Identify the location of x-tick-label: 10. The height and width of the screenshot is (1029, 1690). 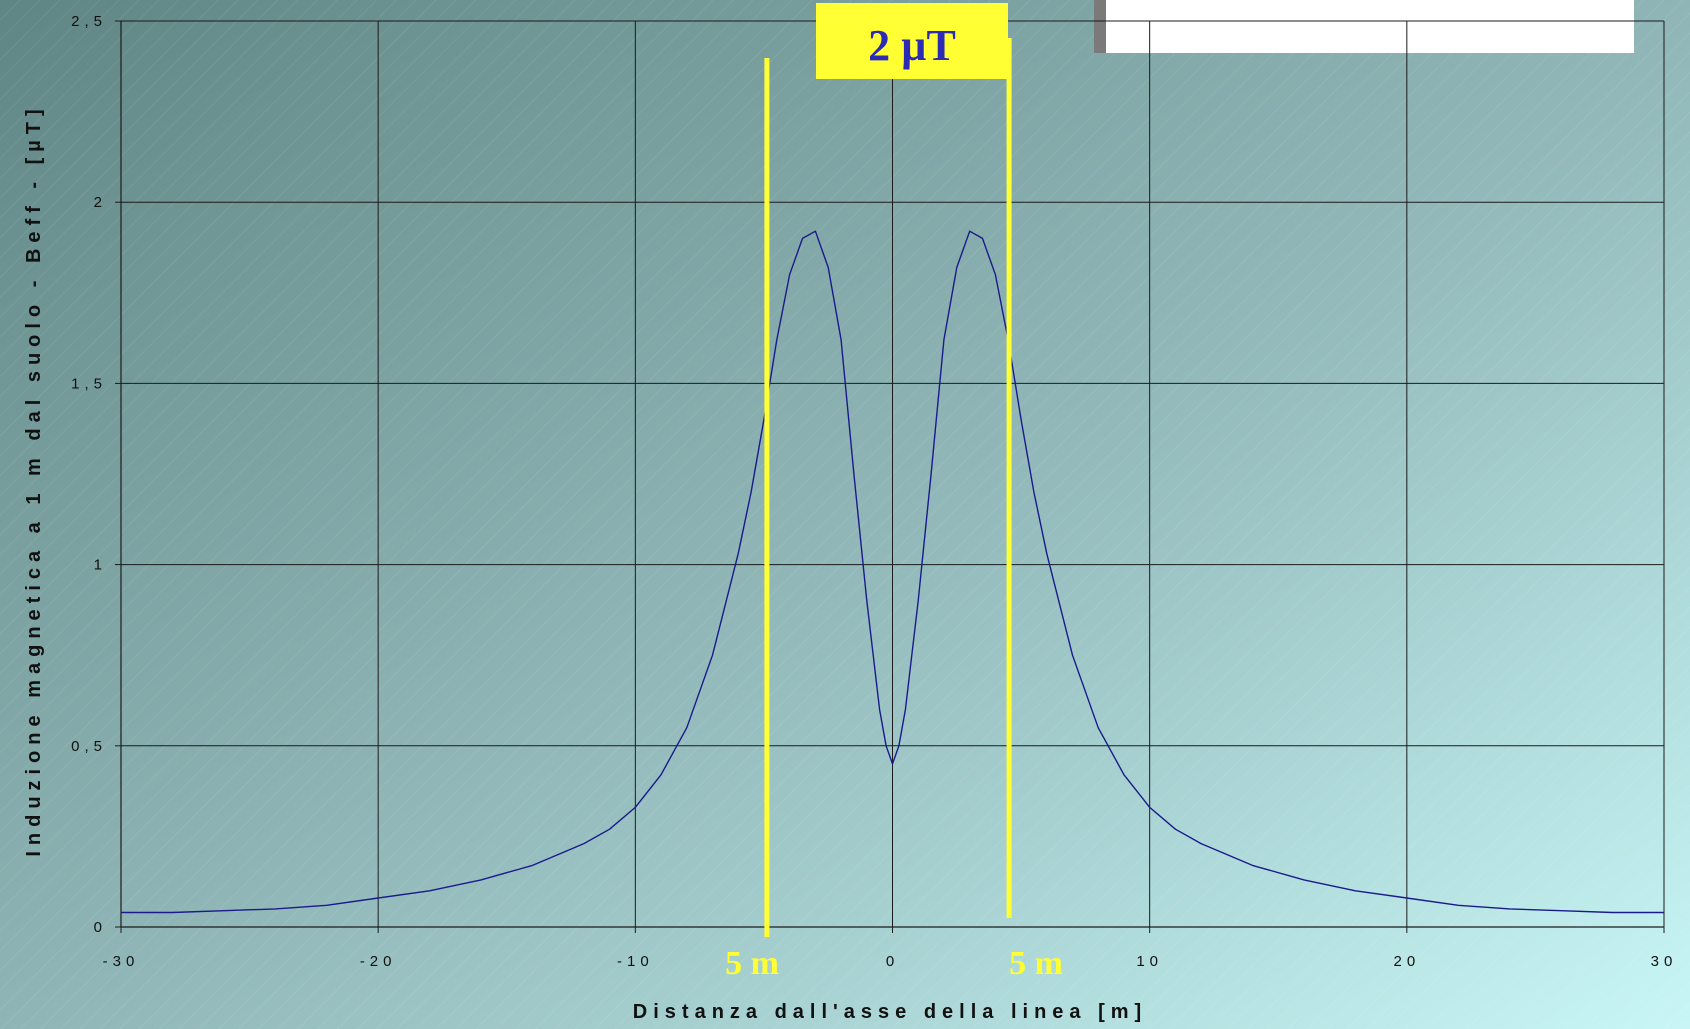
(1149, 961).